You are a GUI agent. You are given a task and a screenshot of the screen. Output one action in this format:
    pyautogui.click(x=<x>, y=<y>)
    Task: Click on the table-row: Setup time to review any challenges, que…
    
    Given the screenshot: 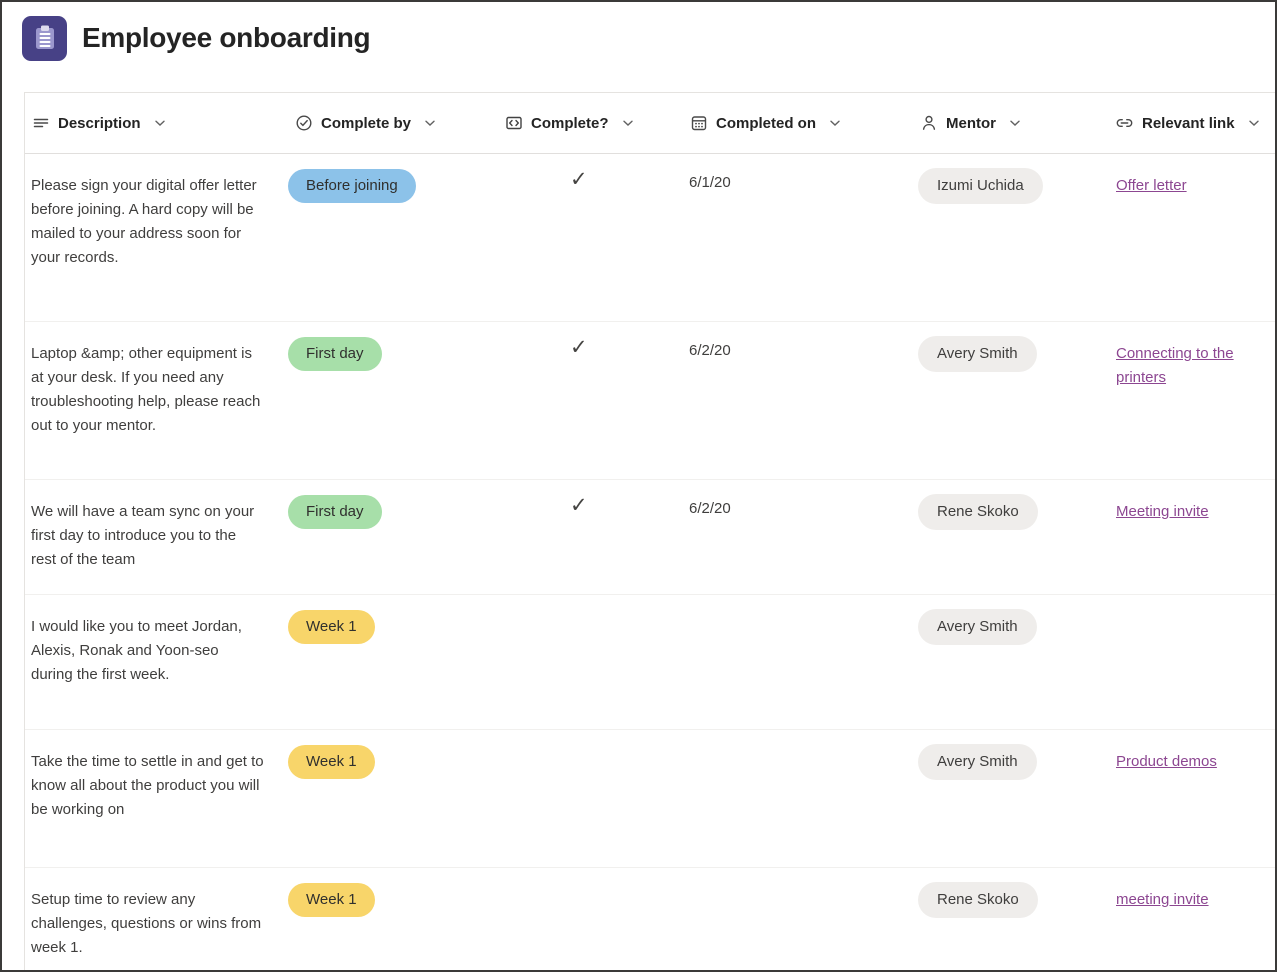 What is the action you would take?
    pyautogui.click(x=650, y=919)
    